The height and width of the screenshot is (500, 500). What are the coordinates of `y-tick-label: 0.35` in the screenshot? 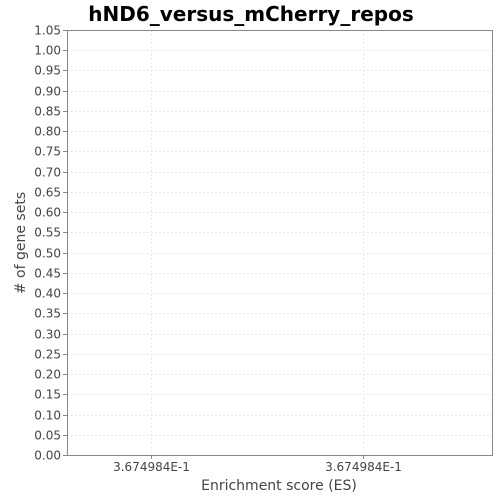 It's located at (47, 314).